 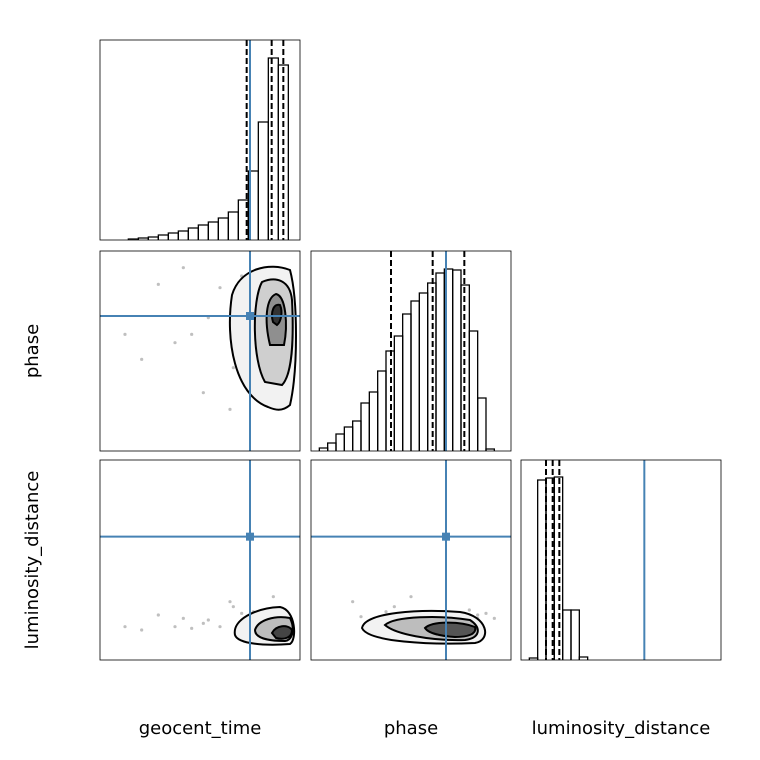 What do you see at coordinates (621, 728) in the screenshot?
I see `x-axis-label: luminosity_distance` at bounding box center [621, 728].